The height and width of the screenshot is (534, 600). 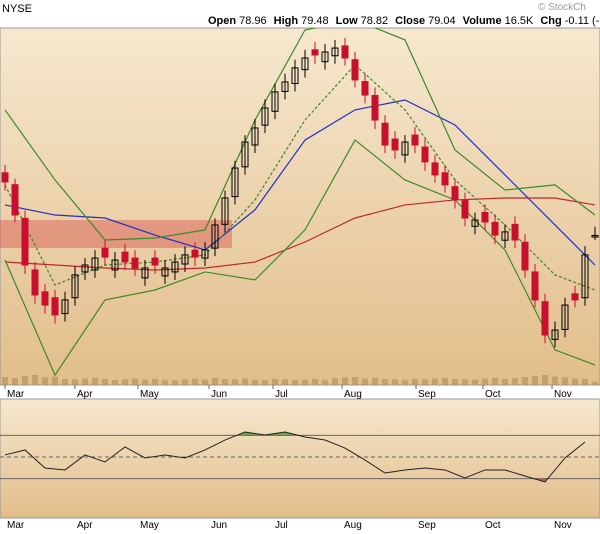 What do you see at coordinates (582, 21) in the screenshot?
I see `quote-value: -0.11 (-` at bounding box center [582, 21].